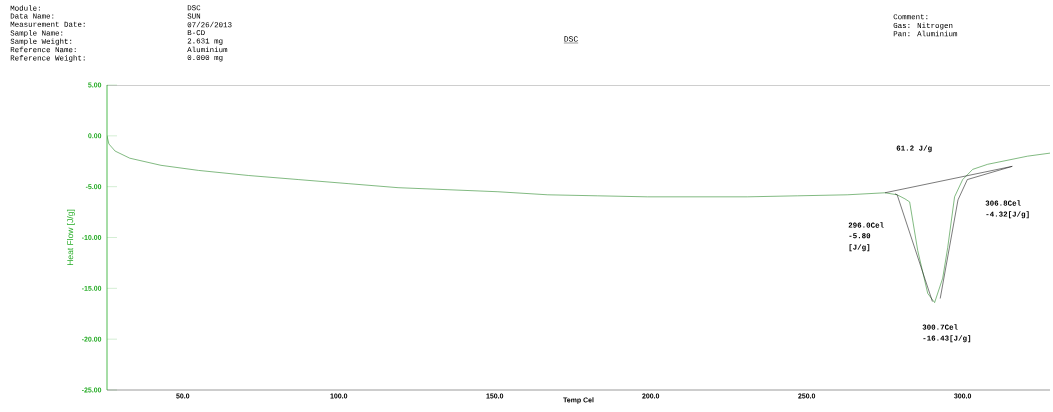  What do you see at coordinates (70, 237) in the screenshot?
I see `y-axis-title: Heat Flow [J/g]` at bounding box center [70, 237].